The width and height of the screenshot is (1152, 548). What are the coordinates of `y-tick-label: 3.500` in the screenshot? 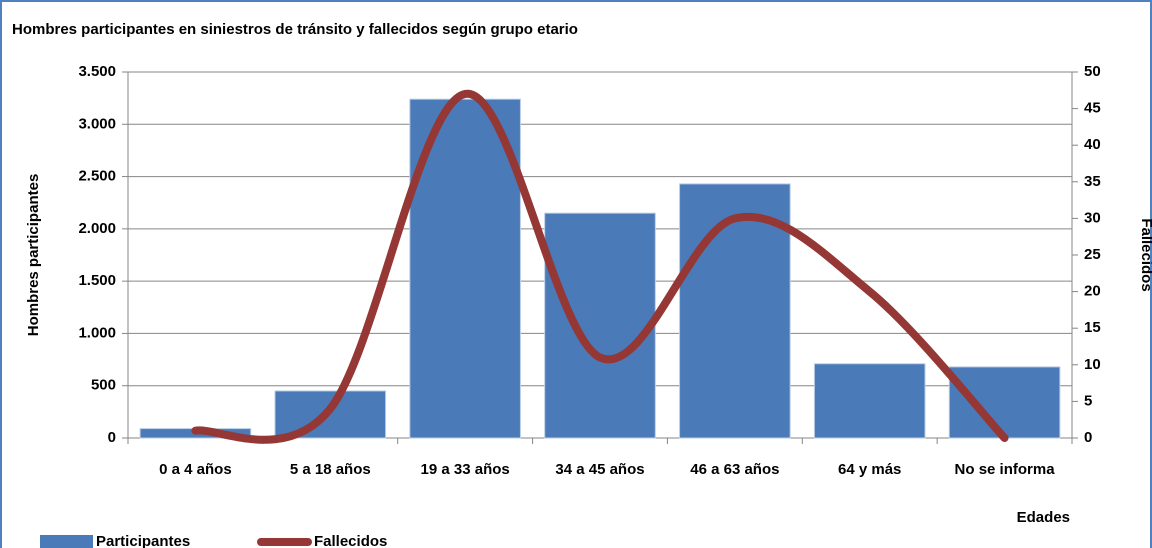 It's located at (97, 71).